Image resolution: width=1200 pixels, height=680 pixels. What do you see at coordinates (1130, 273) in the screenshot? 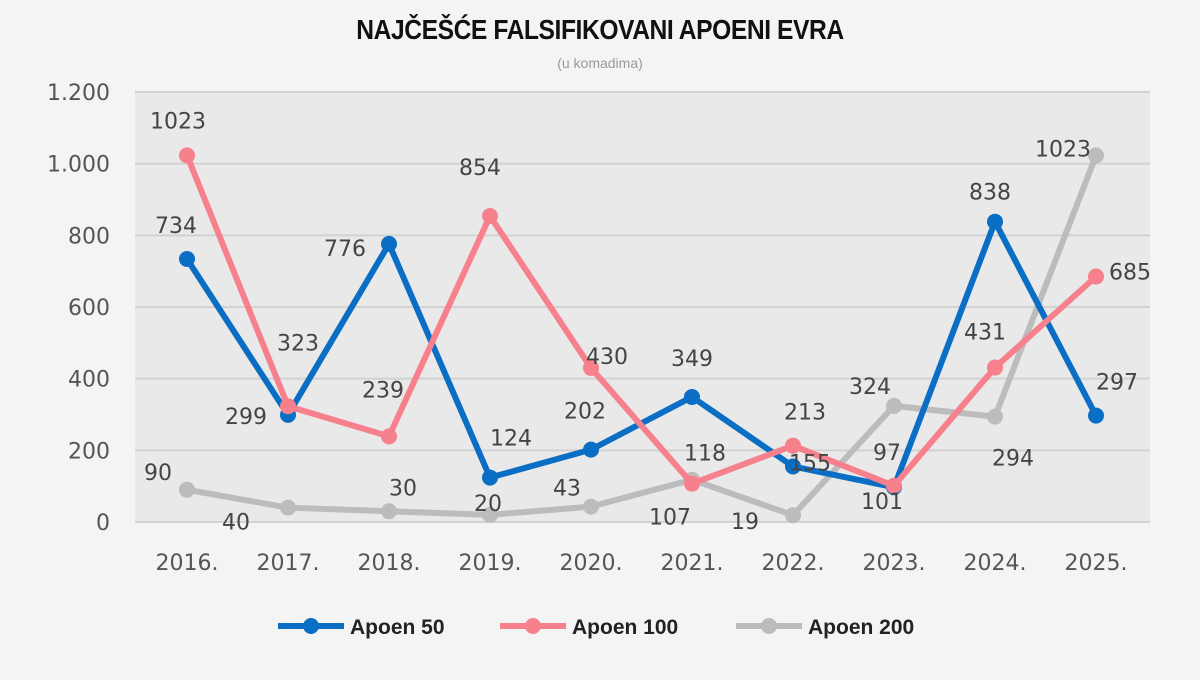
I see `data-label: 685` at bounding box center [1130, 273].